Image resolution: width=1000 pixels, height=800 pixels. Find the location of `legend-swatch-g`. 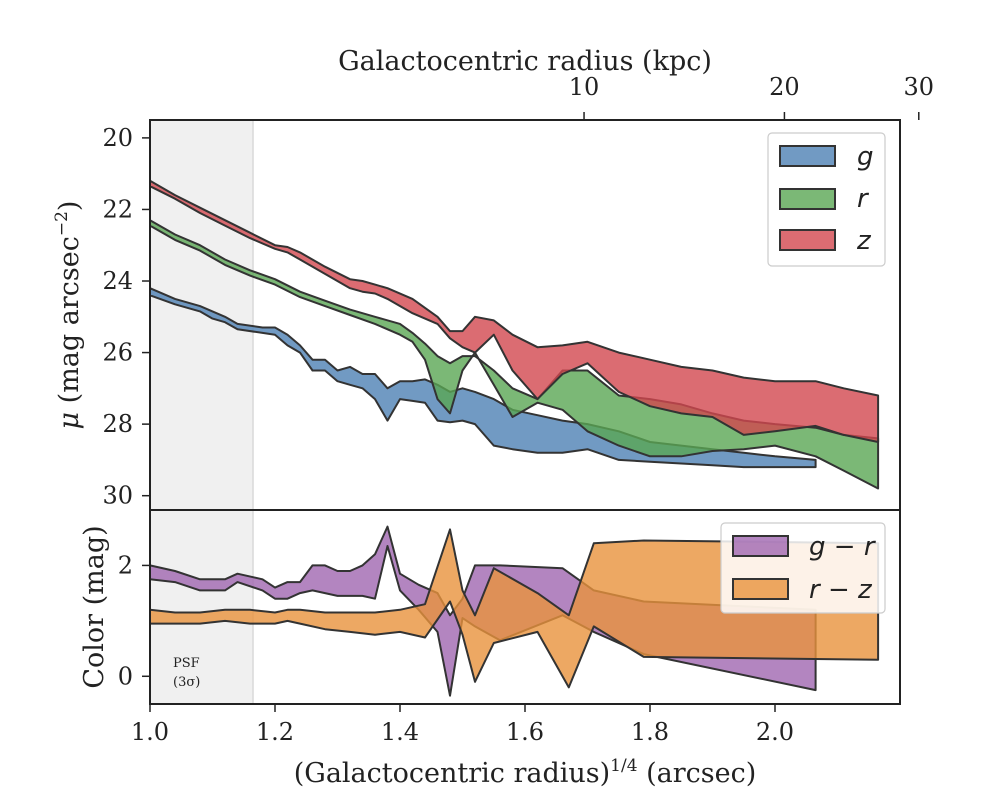

legend-swatch-g is located at coordinates (807, 156).